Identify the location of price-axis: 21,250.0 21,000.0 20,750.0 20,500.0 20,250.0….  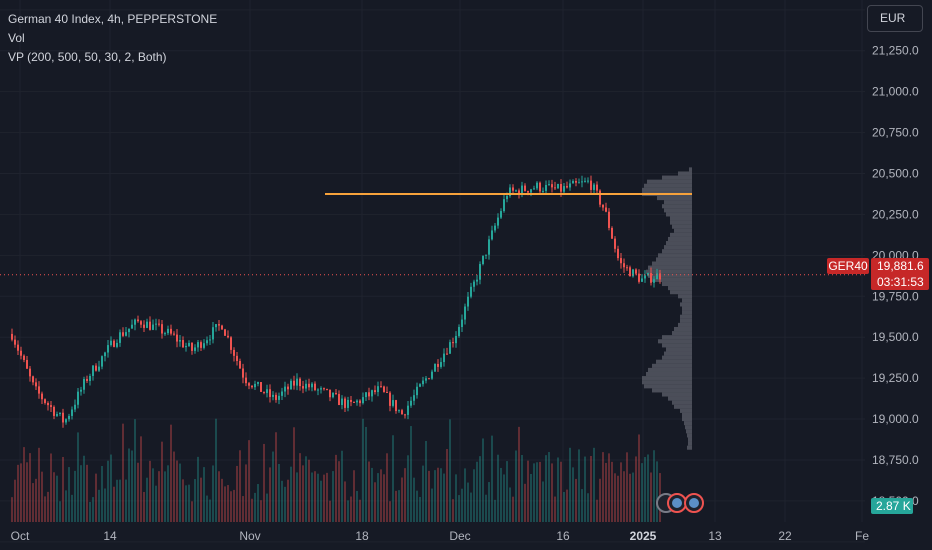
(895, 276).